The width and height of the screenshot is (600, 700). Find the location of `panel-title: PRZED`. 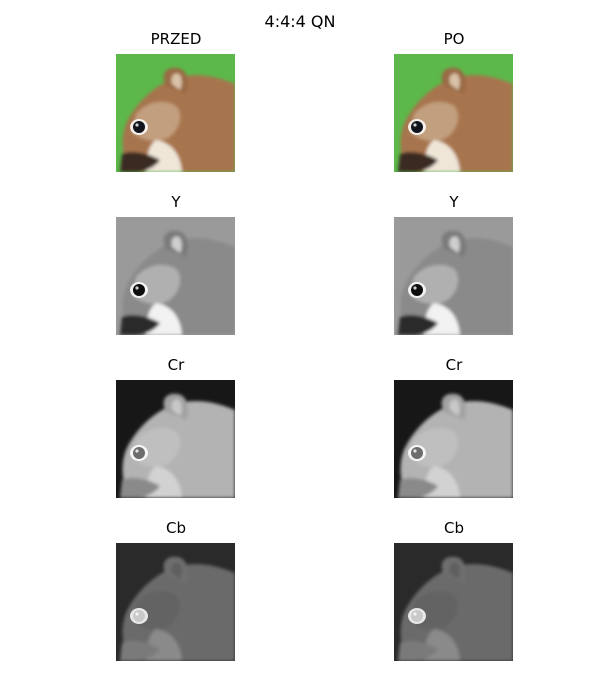

panel-title: PRZED is located at coordinates (176, 39).